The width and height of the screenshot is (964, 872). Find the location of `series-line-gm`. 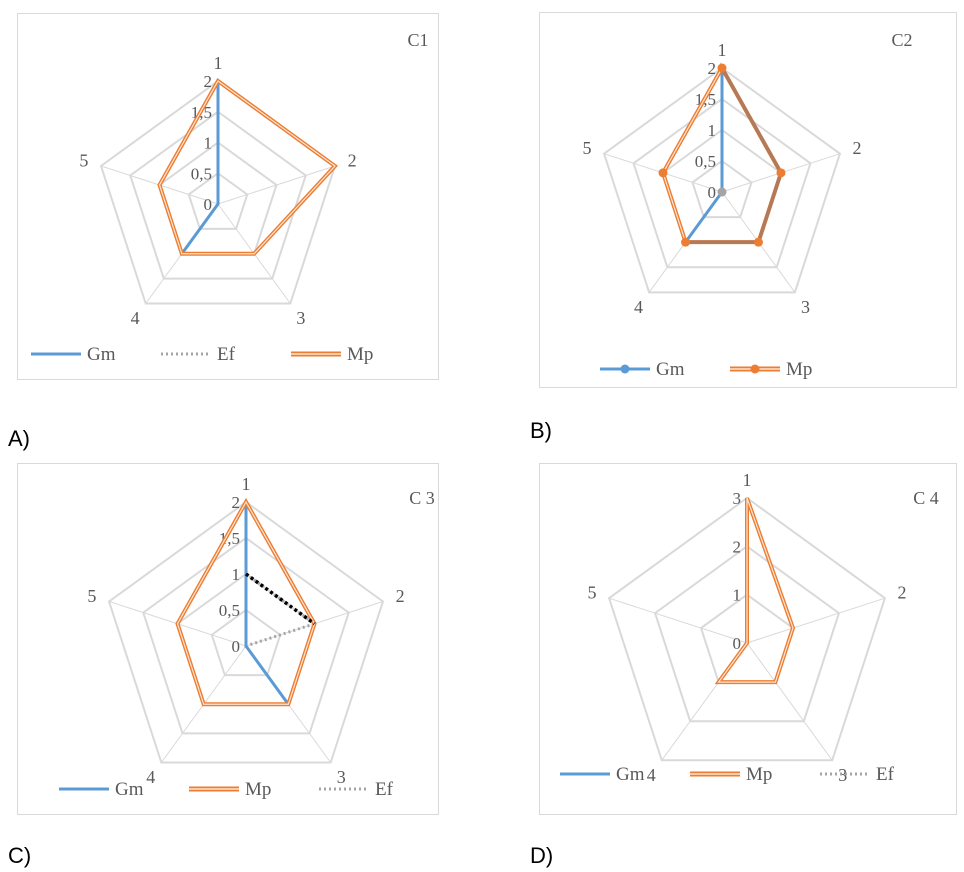

series-line-gm is located at coordinates (267, 604).